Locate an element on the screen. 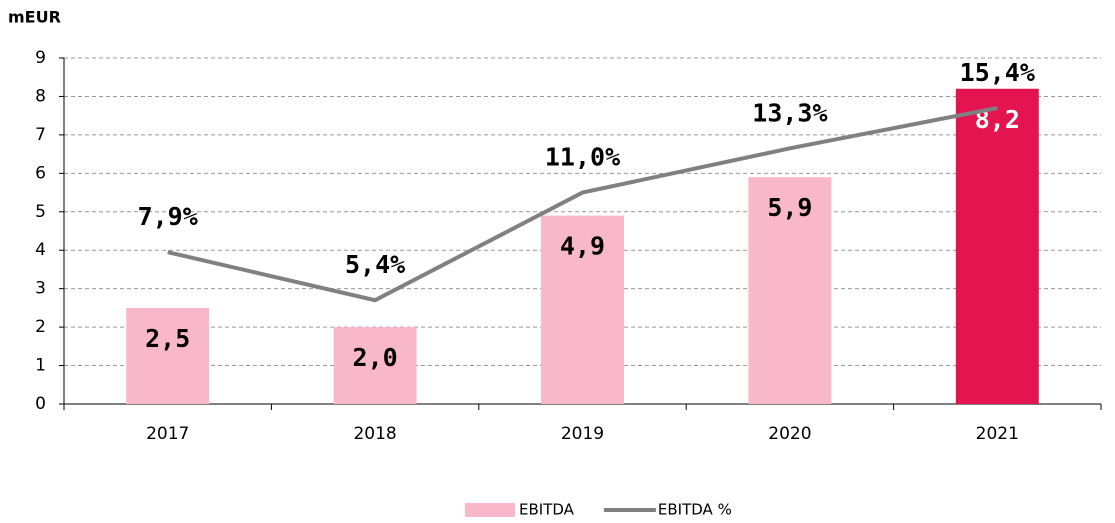 The image size is (1115, 523). y-tick-label: 0 is located at coordinates (40, 404).